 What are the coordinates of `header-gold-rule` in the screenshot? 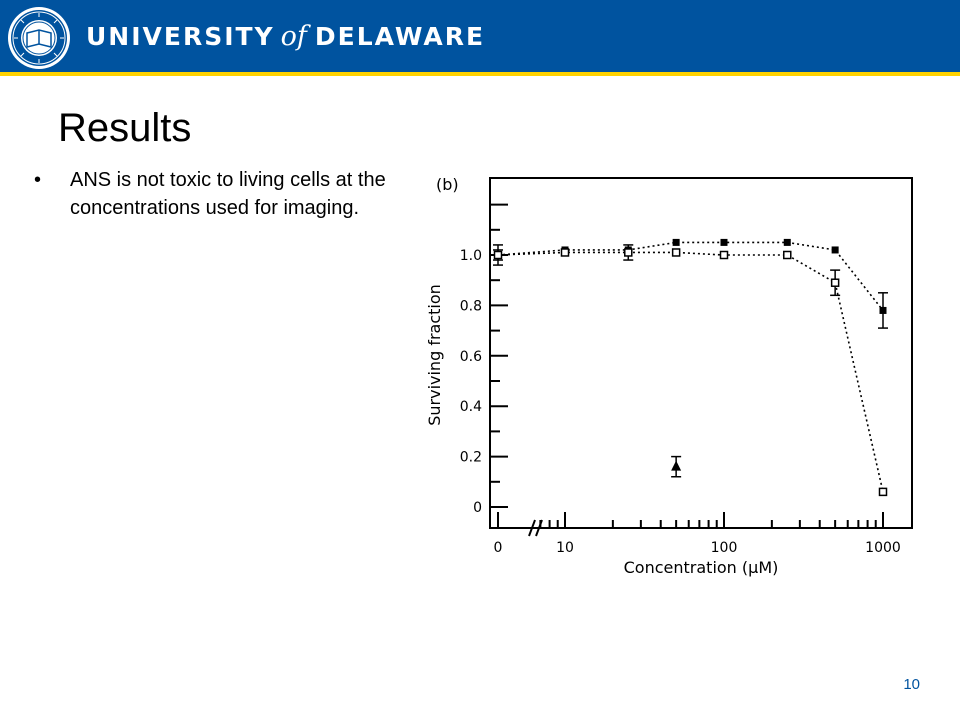 It's located at (480, 74).